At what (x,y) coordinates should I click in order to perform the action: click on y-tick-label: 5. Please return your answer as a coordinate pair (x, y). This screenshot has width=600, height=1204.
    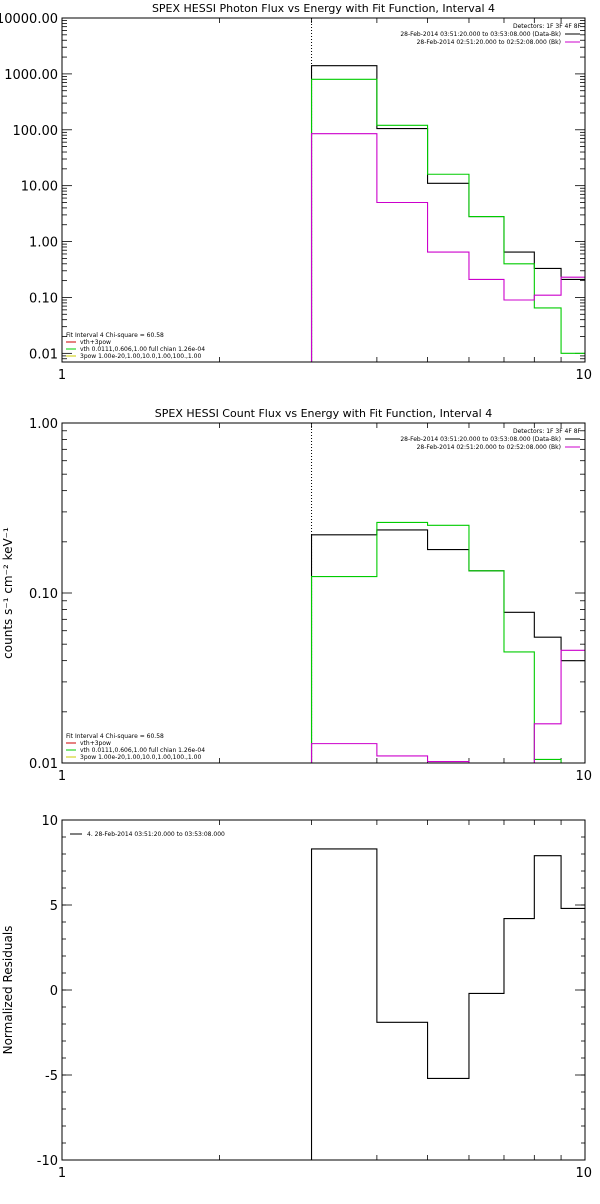
    Looking at the image, I should click on (54, 906).